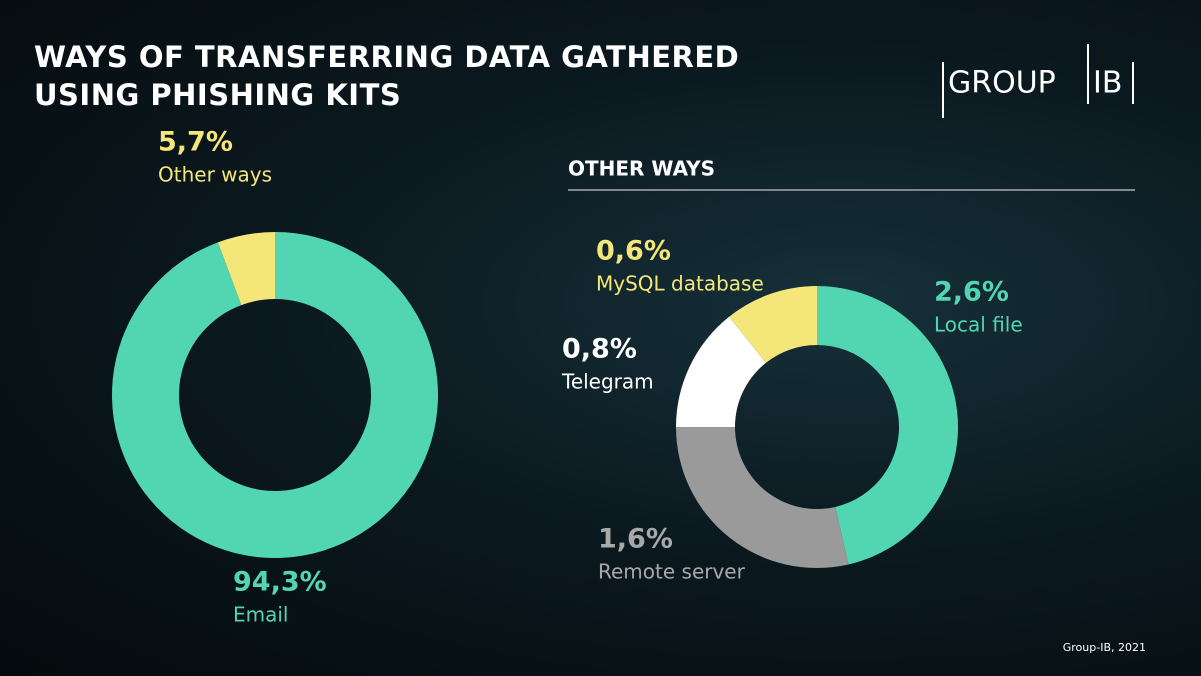 The height and width of the screenshot is (676, 1201). I want to click on logo-text: IB, so click(1107, 83).